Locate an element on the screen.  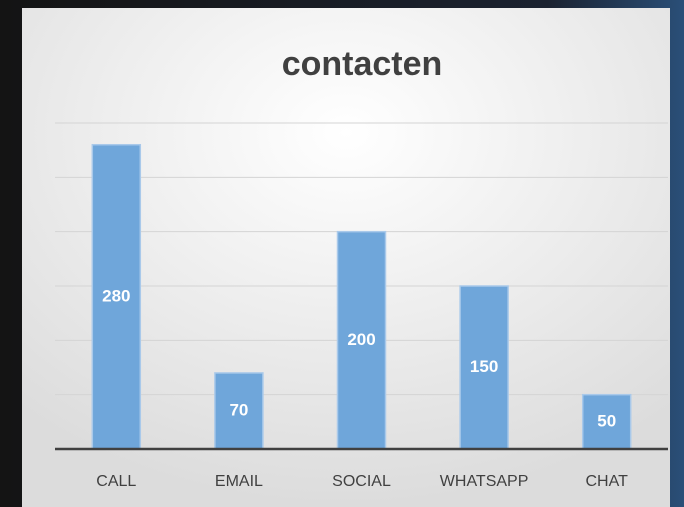
x-tick-label: EMAIL is located at coordinates (239, 481).